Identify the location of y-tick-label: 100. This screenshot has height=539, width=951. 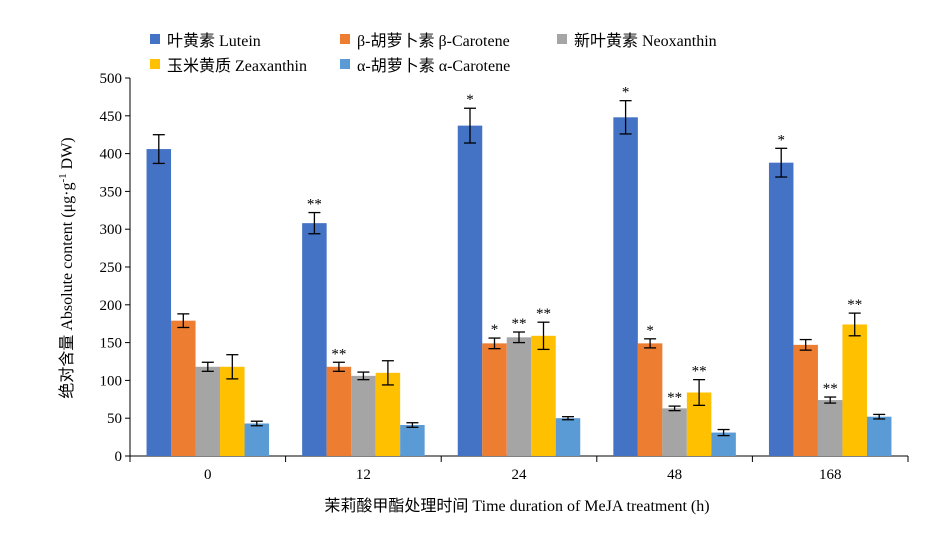
(111, 381).